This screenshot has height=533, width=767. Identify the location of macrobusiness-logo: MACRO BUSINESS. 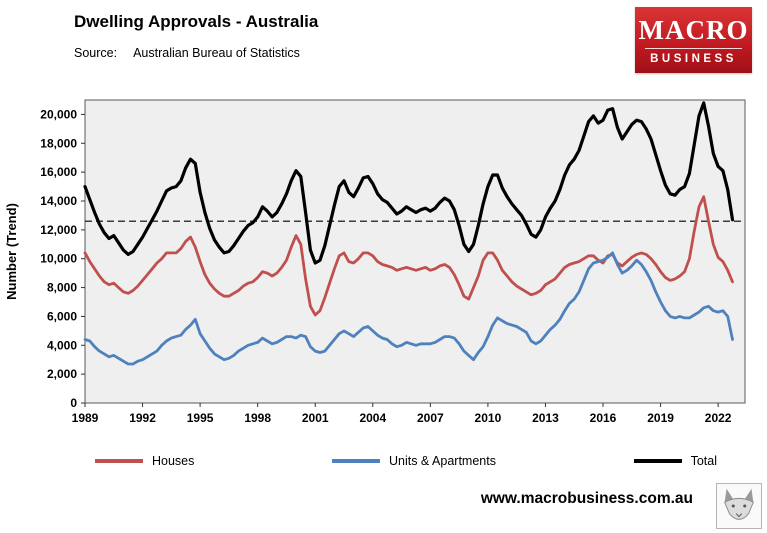
(693, 40).